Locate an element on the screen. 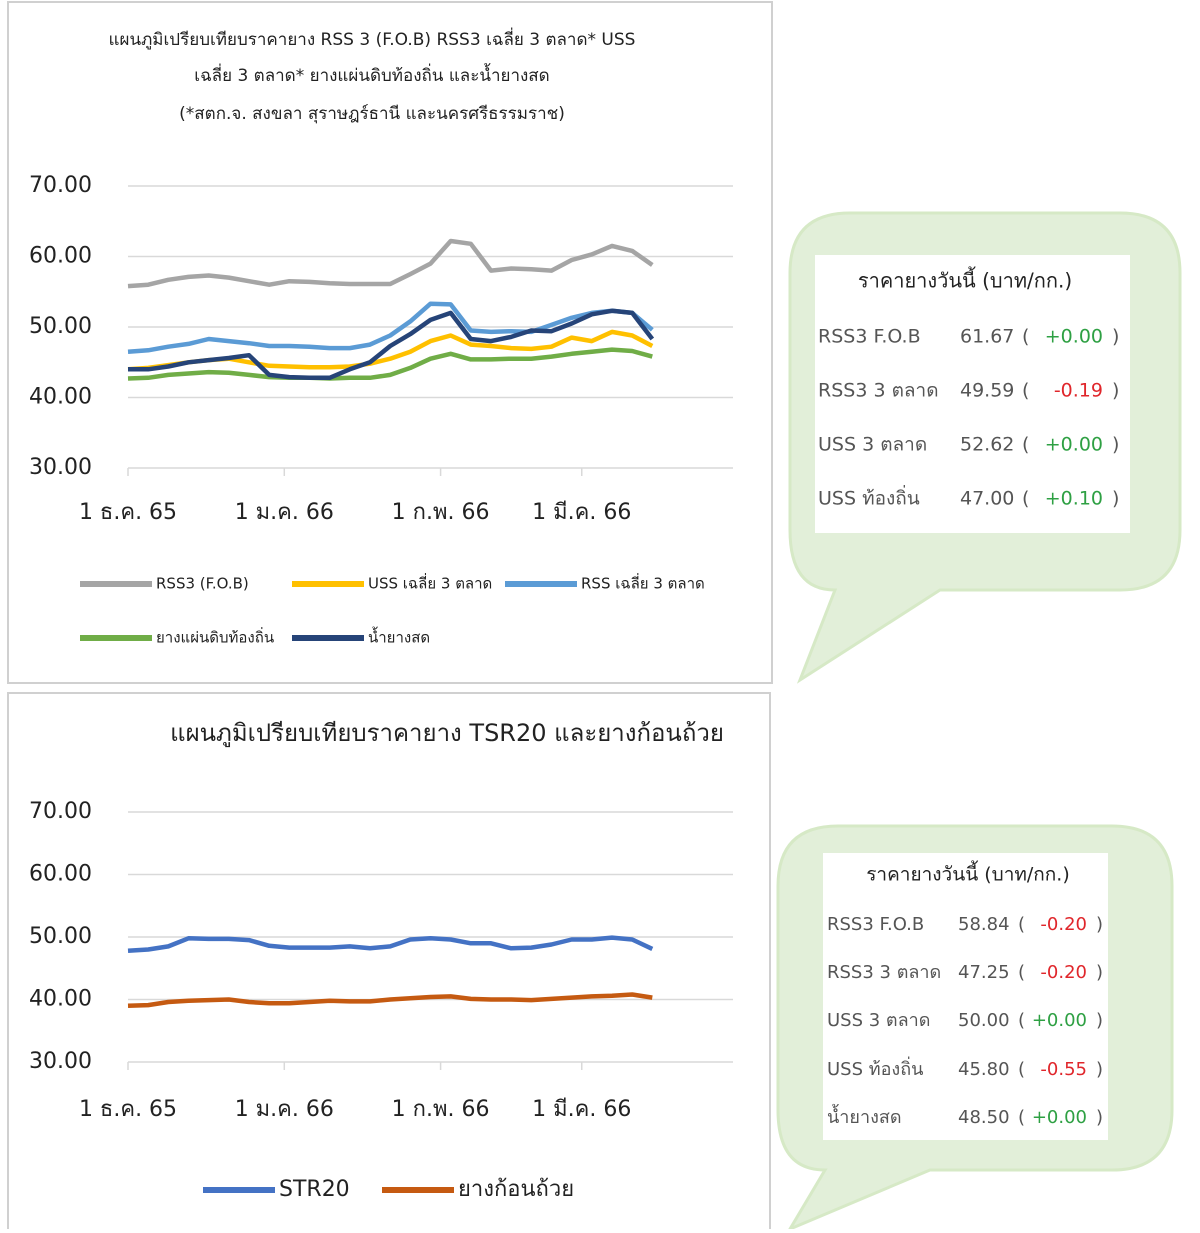  row-name: น้ำยางสด is located at coordinates (864, 1116).